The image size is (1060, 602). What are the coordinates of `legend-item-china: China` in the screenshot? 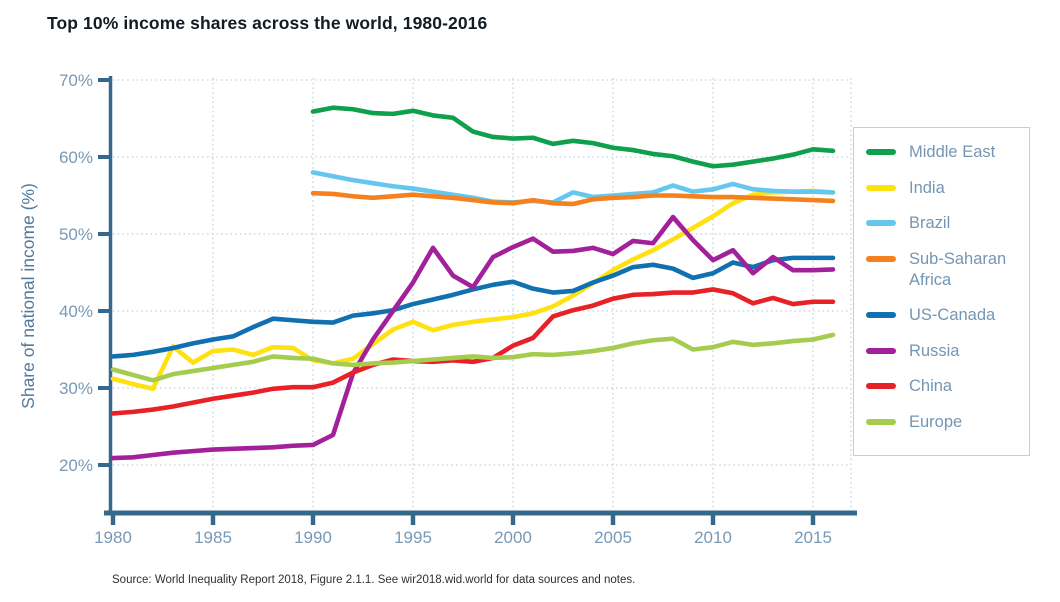 It's located at (943, 386).